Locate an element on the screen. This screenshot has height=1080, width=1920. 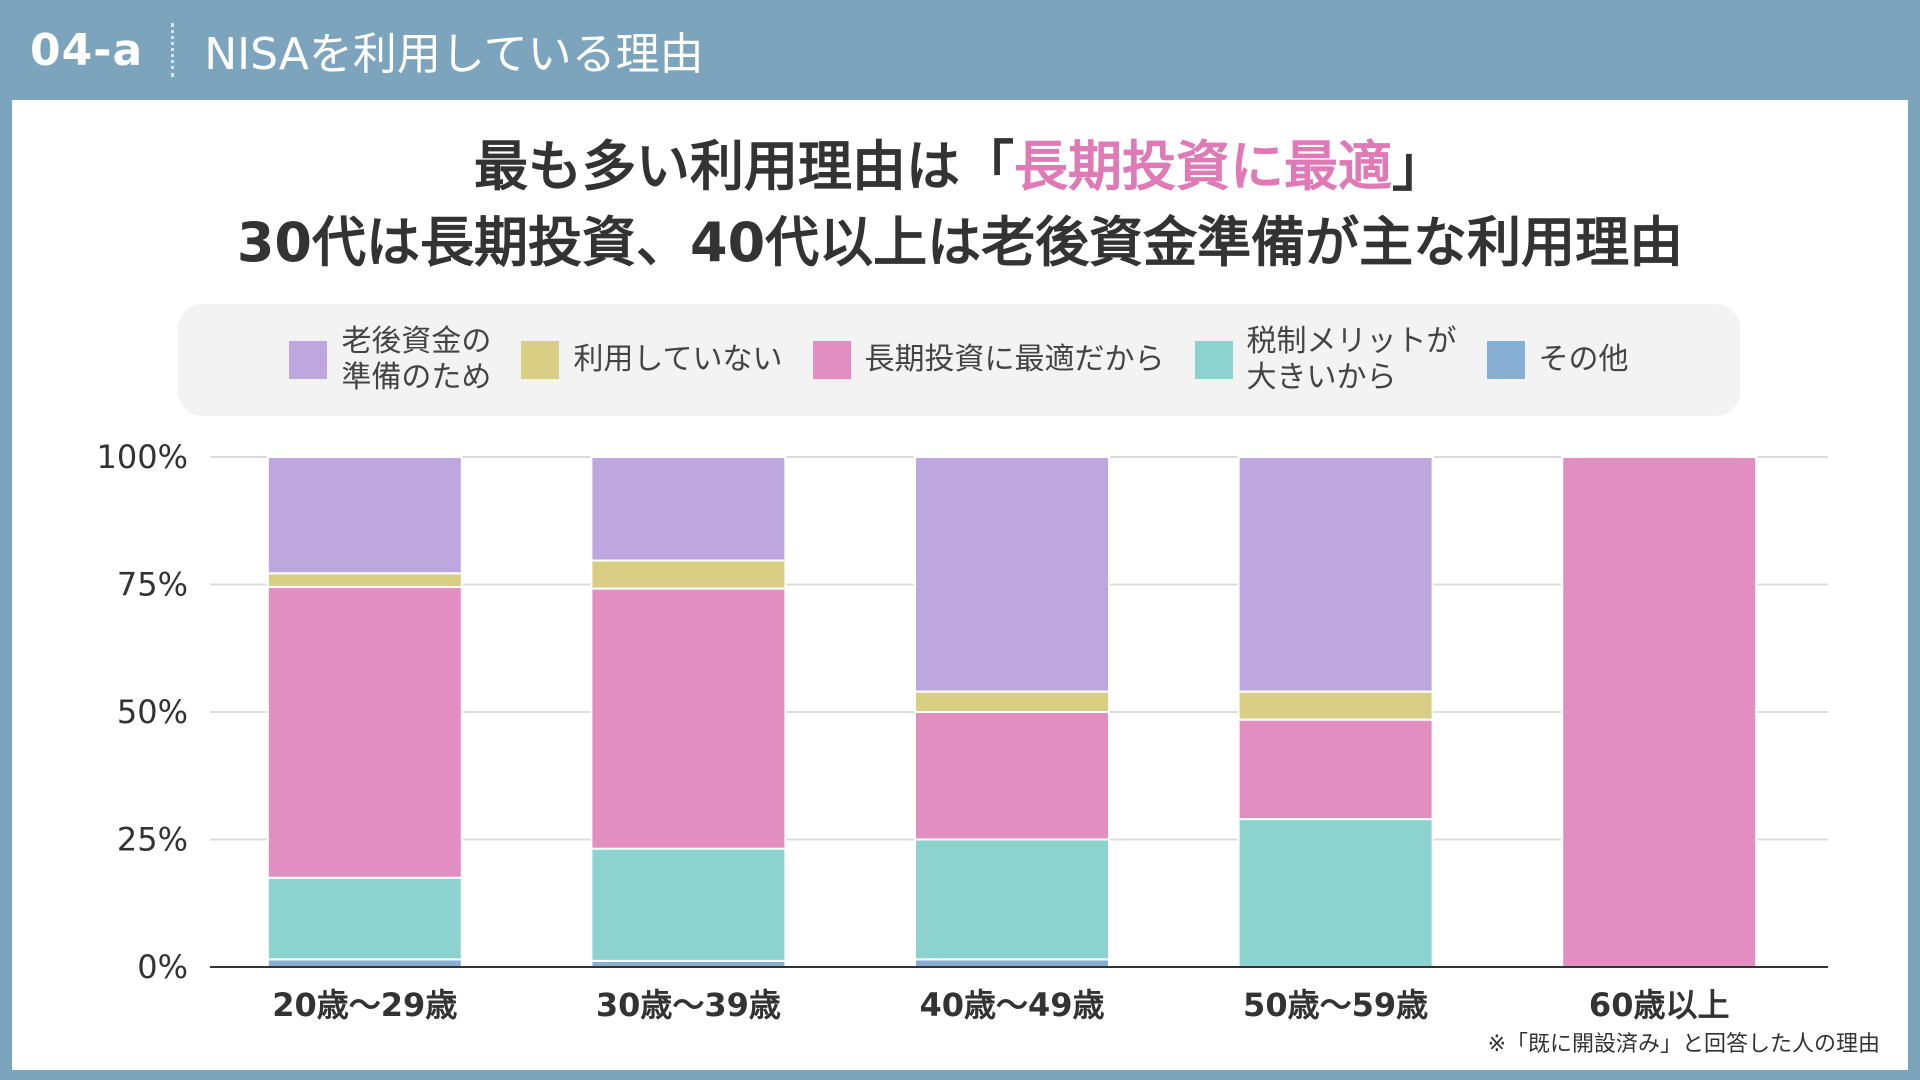
x-tick-label: 20歳〜29歳 is located at coordinates (364, 1005).